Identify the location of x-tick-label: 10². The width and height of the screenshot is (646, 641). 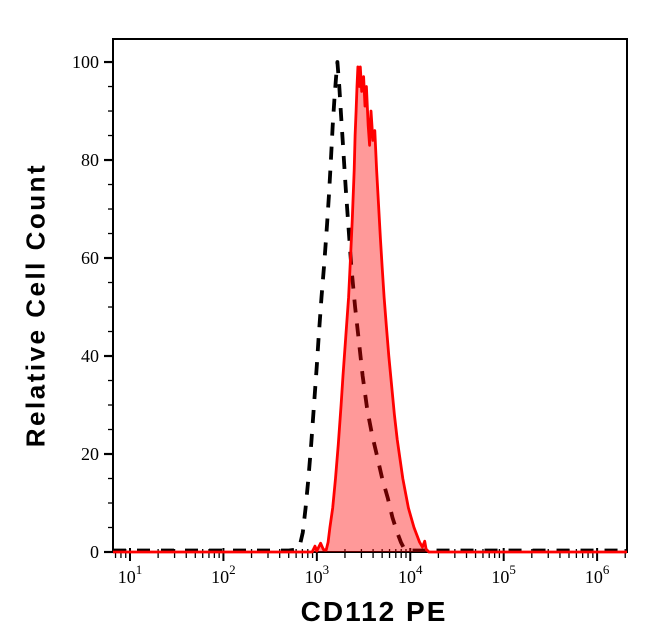
(223, 574).